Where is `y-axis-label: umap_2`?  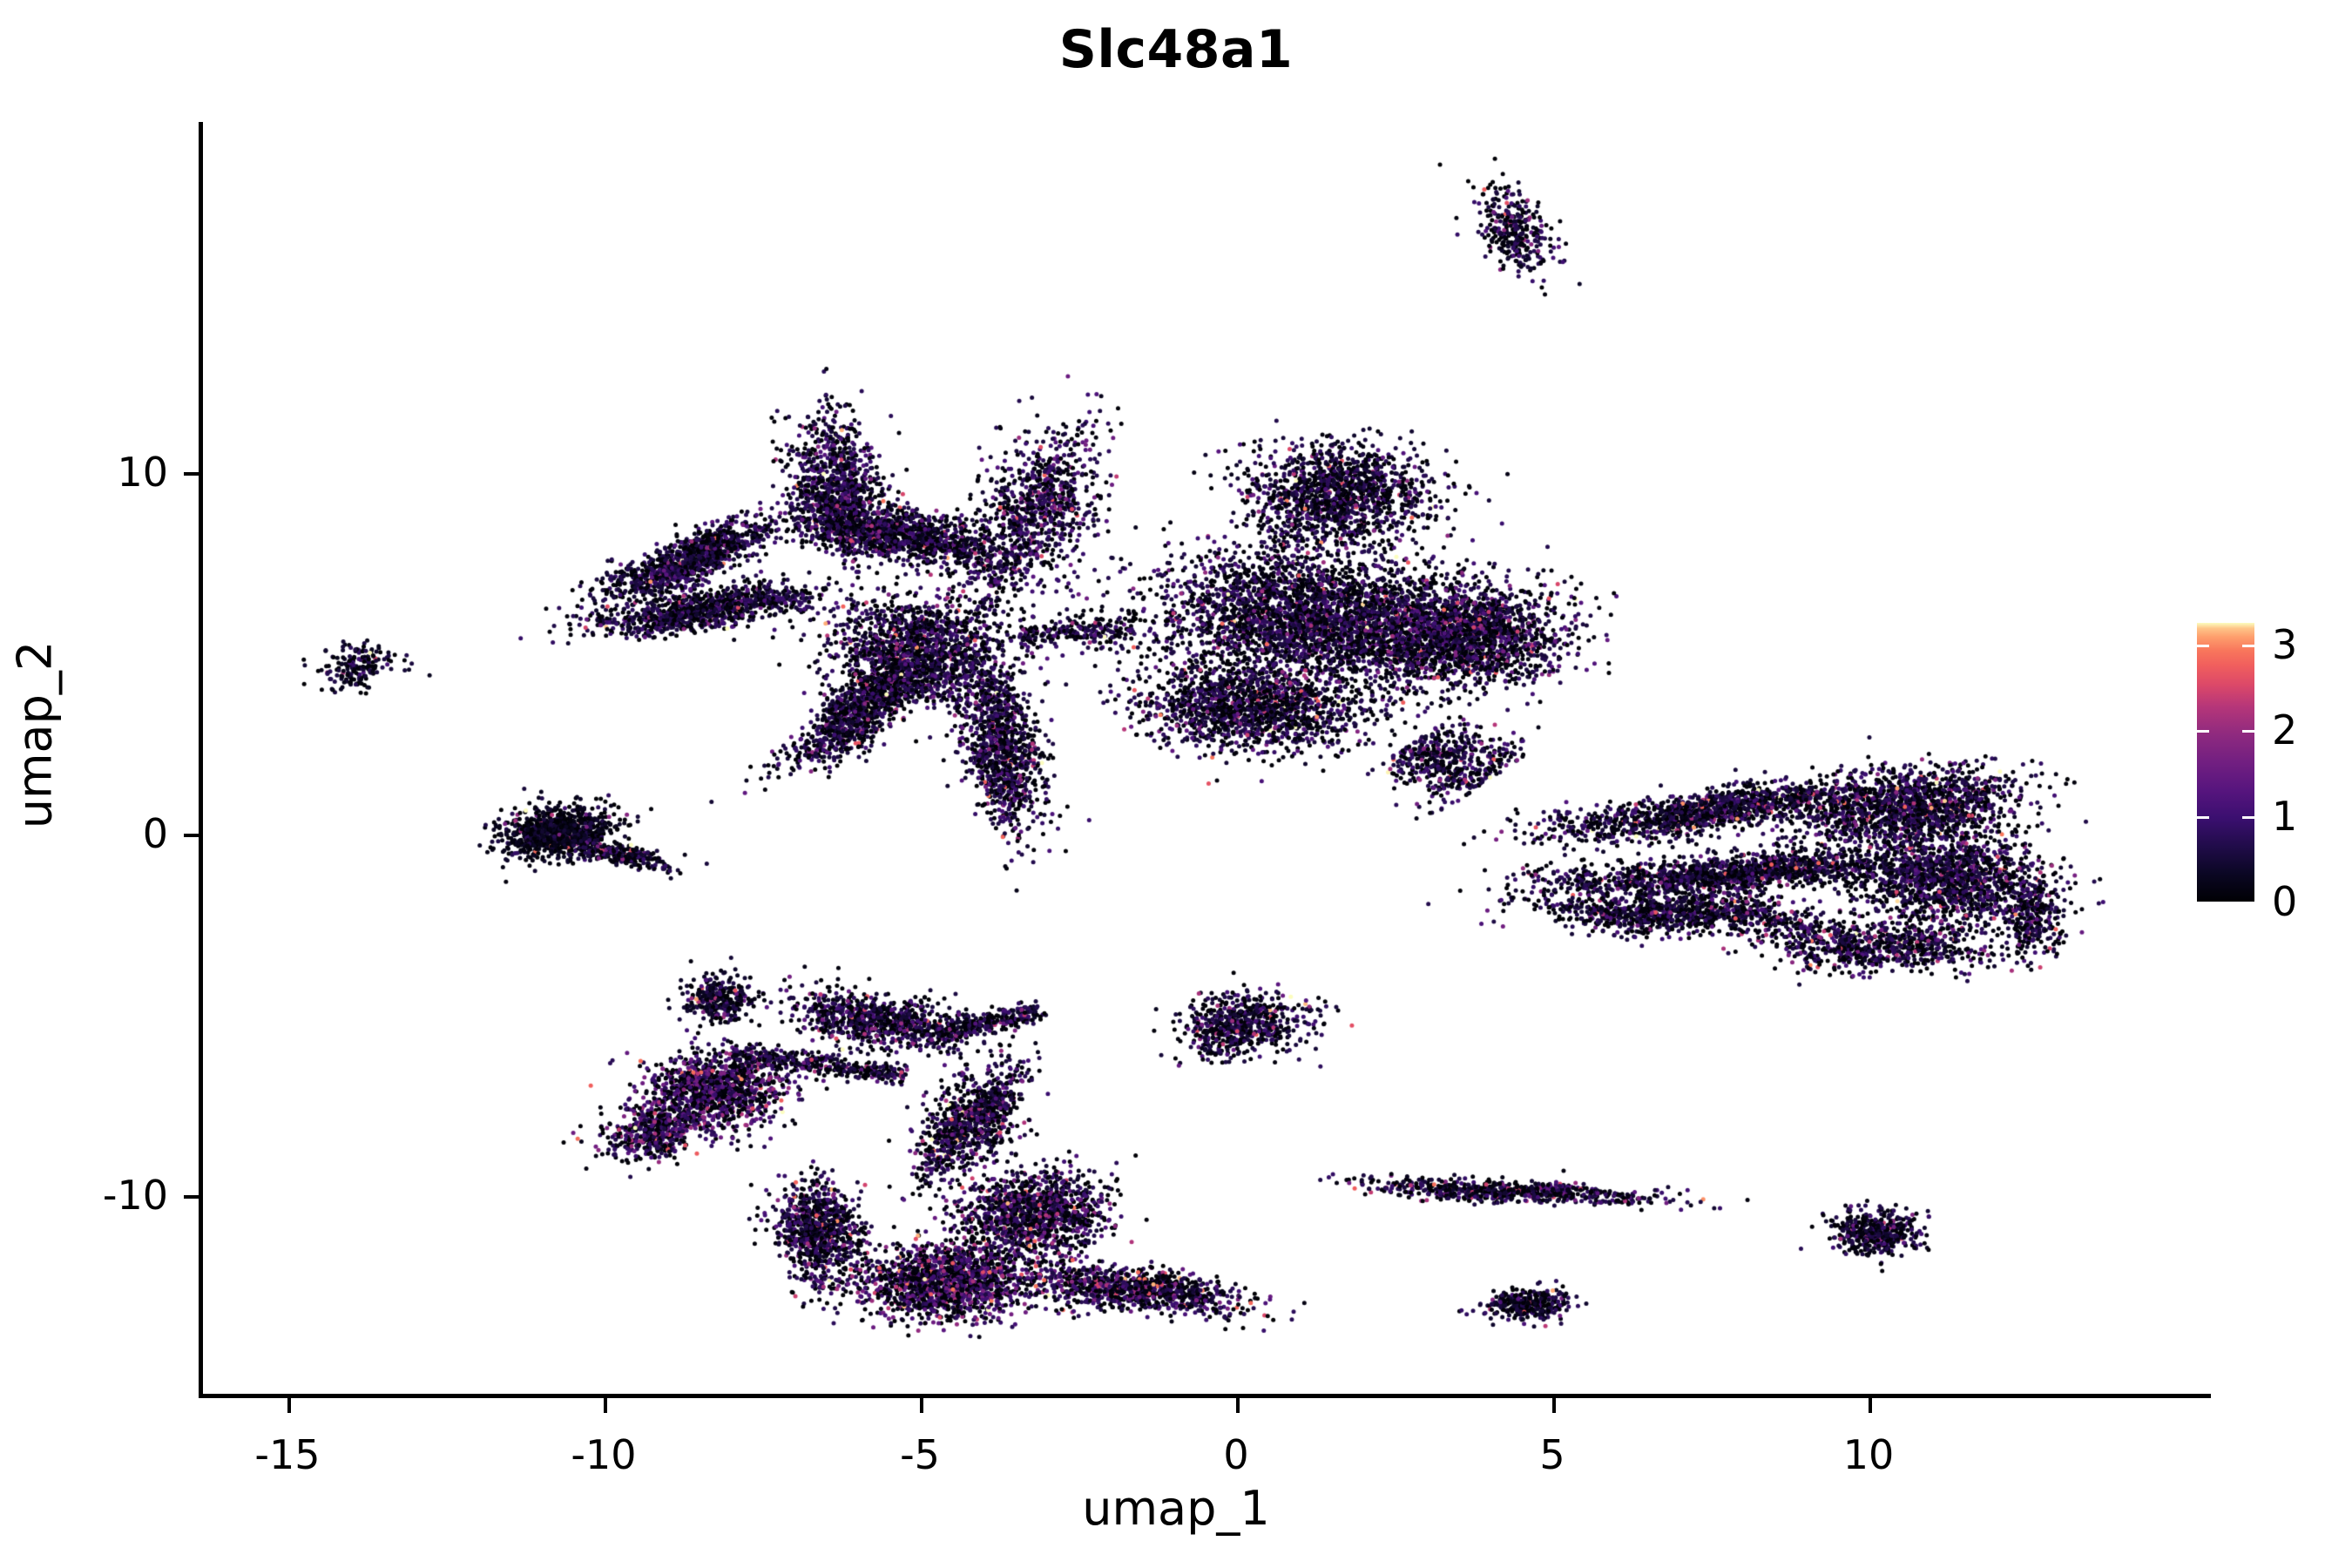 y-axis-label: umap_2 is located at coordinates (35, 734).